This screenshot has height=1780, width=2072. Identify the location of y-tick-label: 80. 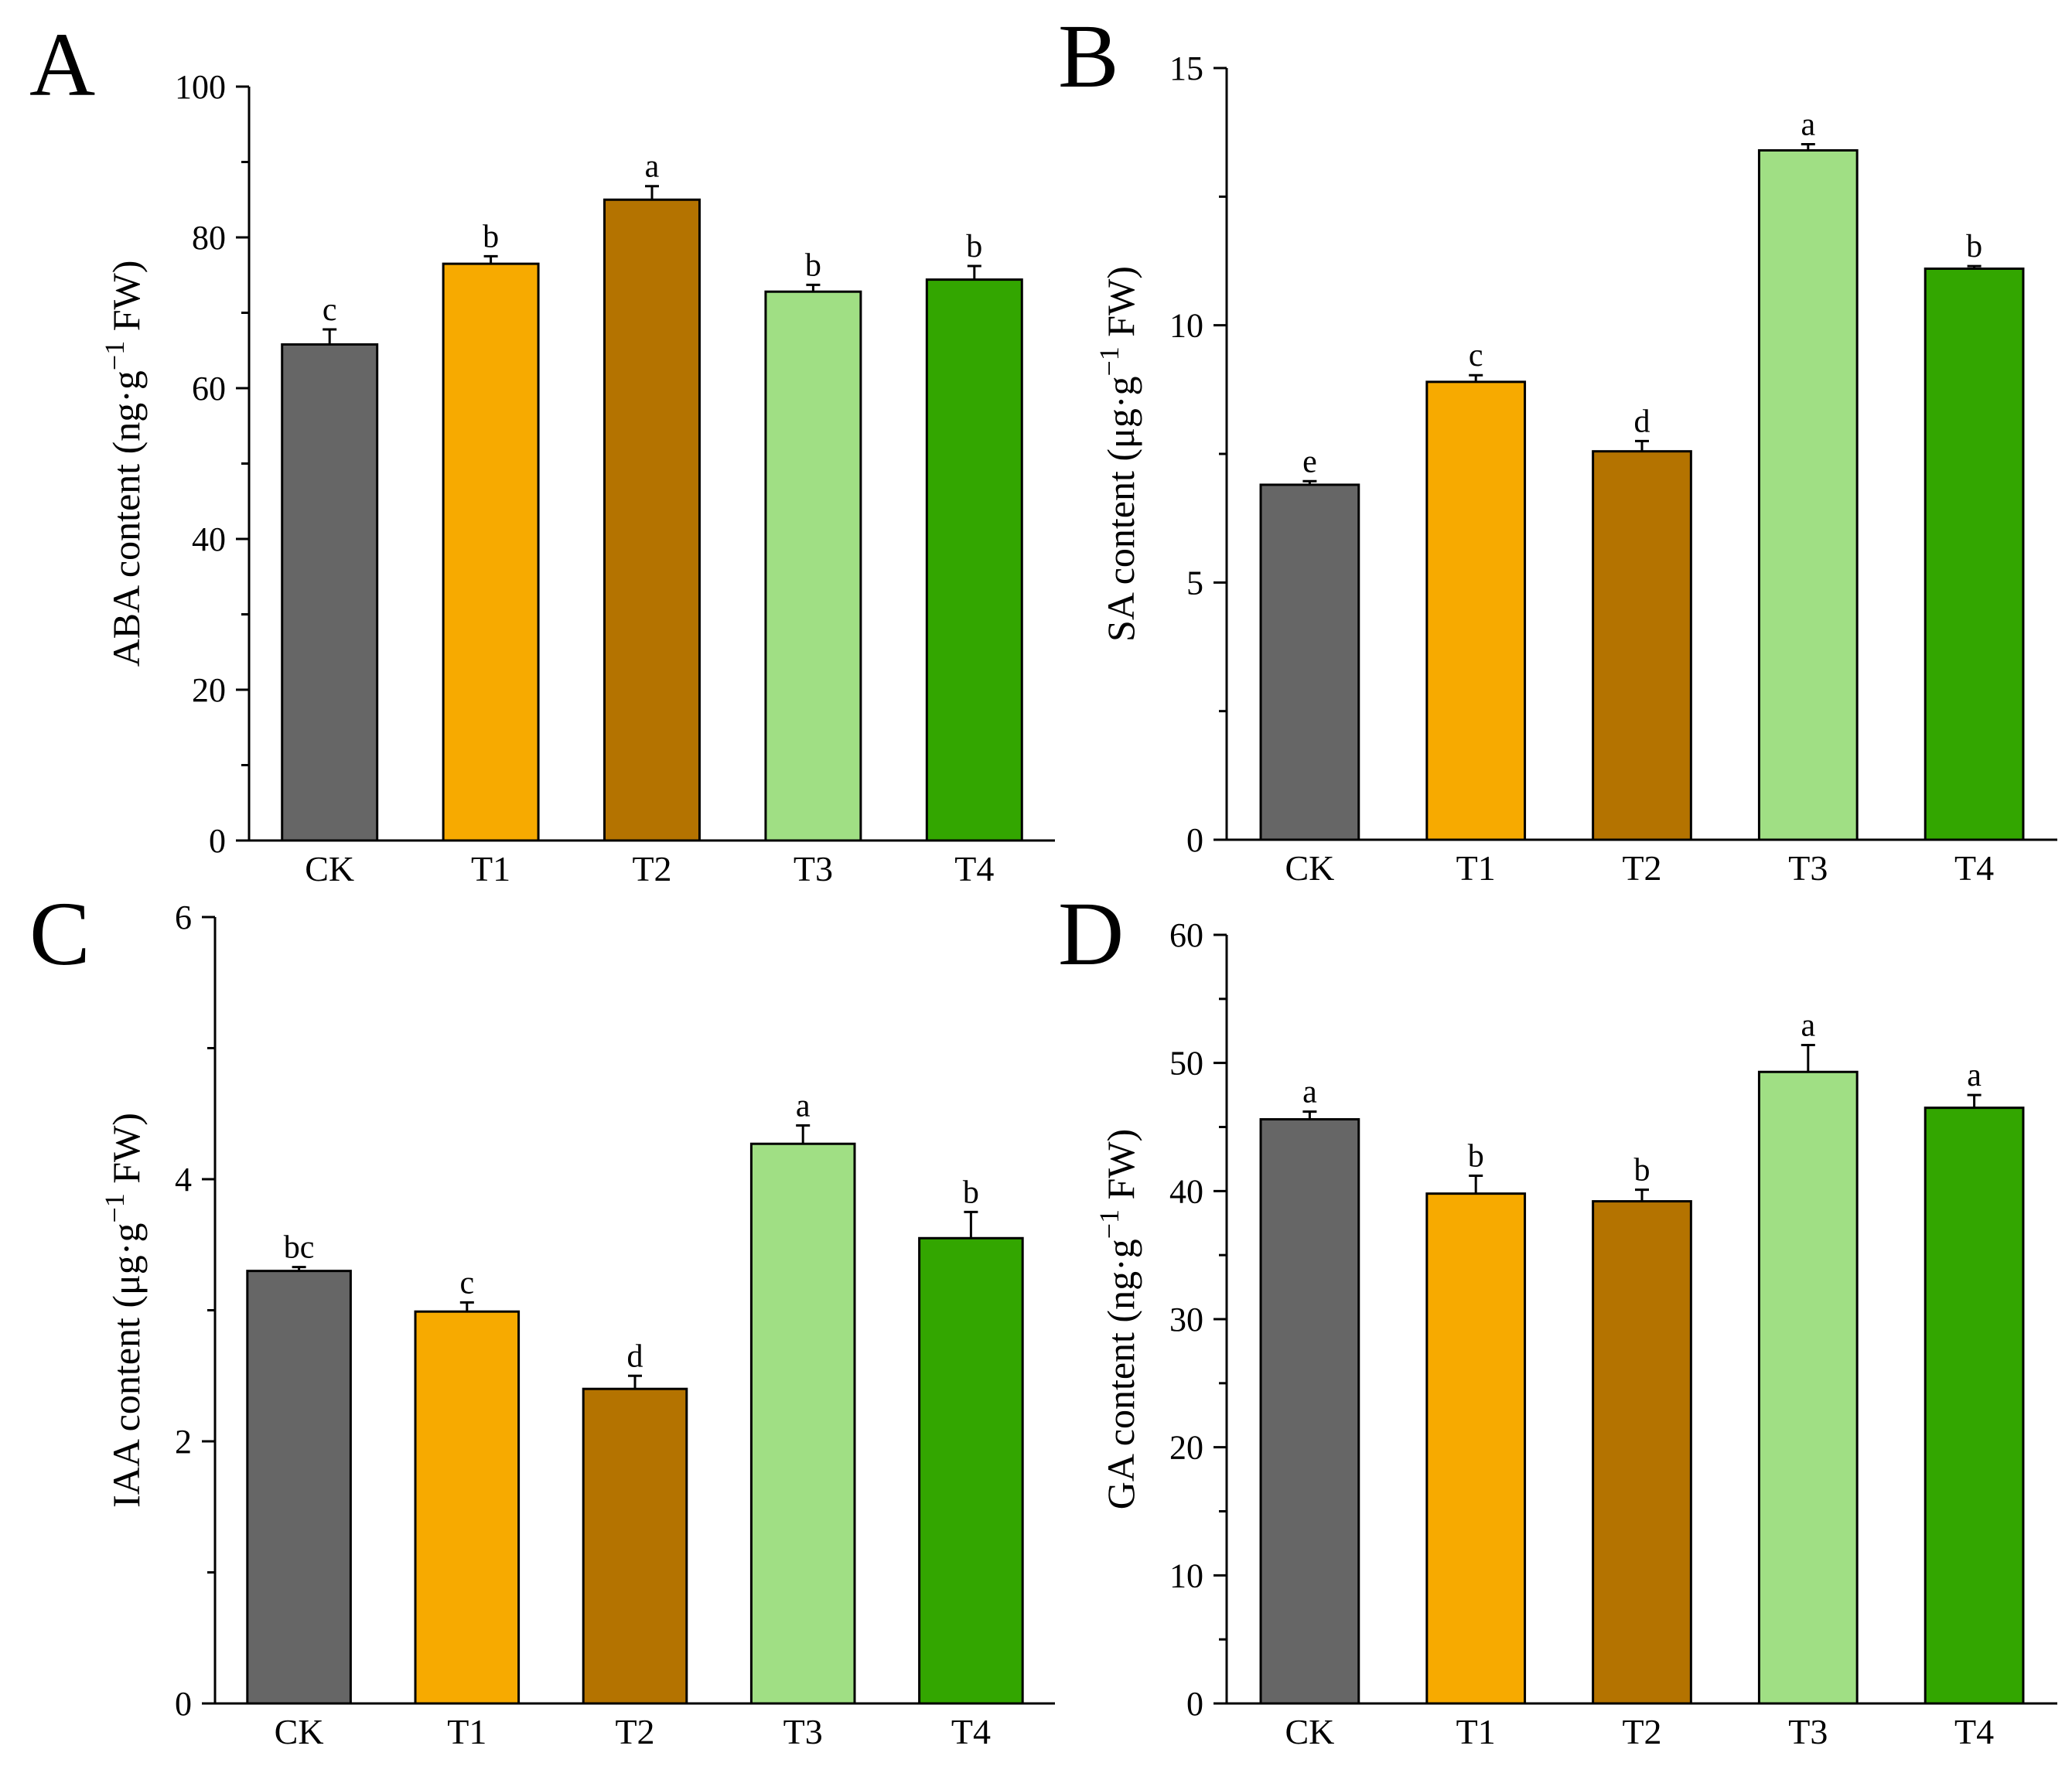
(209, 238).